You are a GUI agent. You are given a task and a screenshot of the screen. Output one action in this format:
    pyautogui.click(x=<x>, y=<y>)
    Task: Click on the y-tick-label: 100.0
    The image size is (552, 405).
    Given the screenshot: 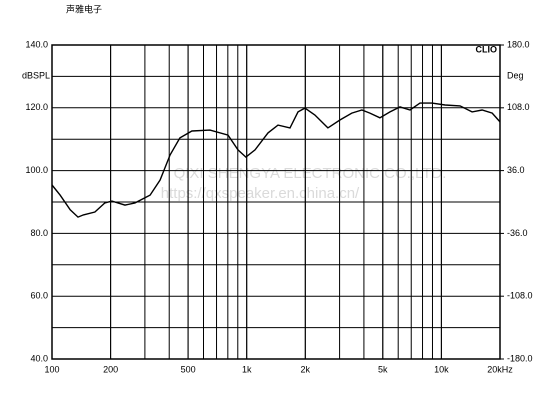 What is the action you would take?
    pyautogui.click(x=36, y=170)
    